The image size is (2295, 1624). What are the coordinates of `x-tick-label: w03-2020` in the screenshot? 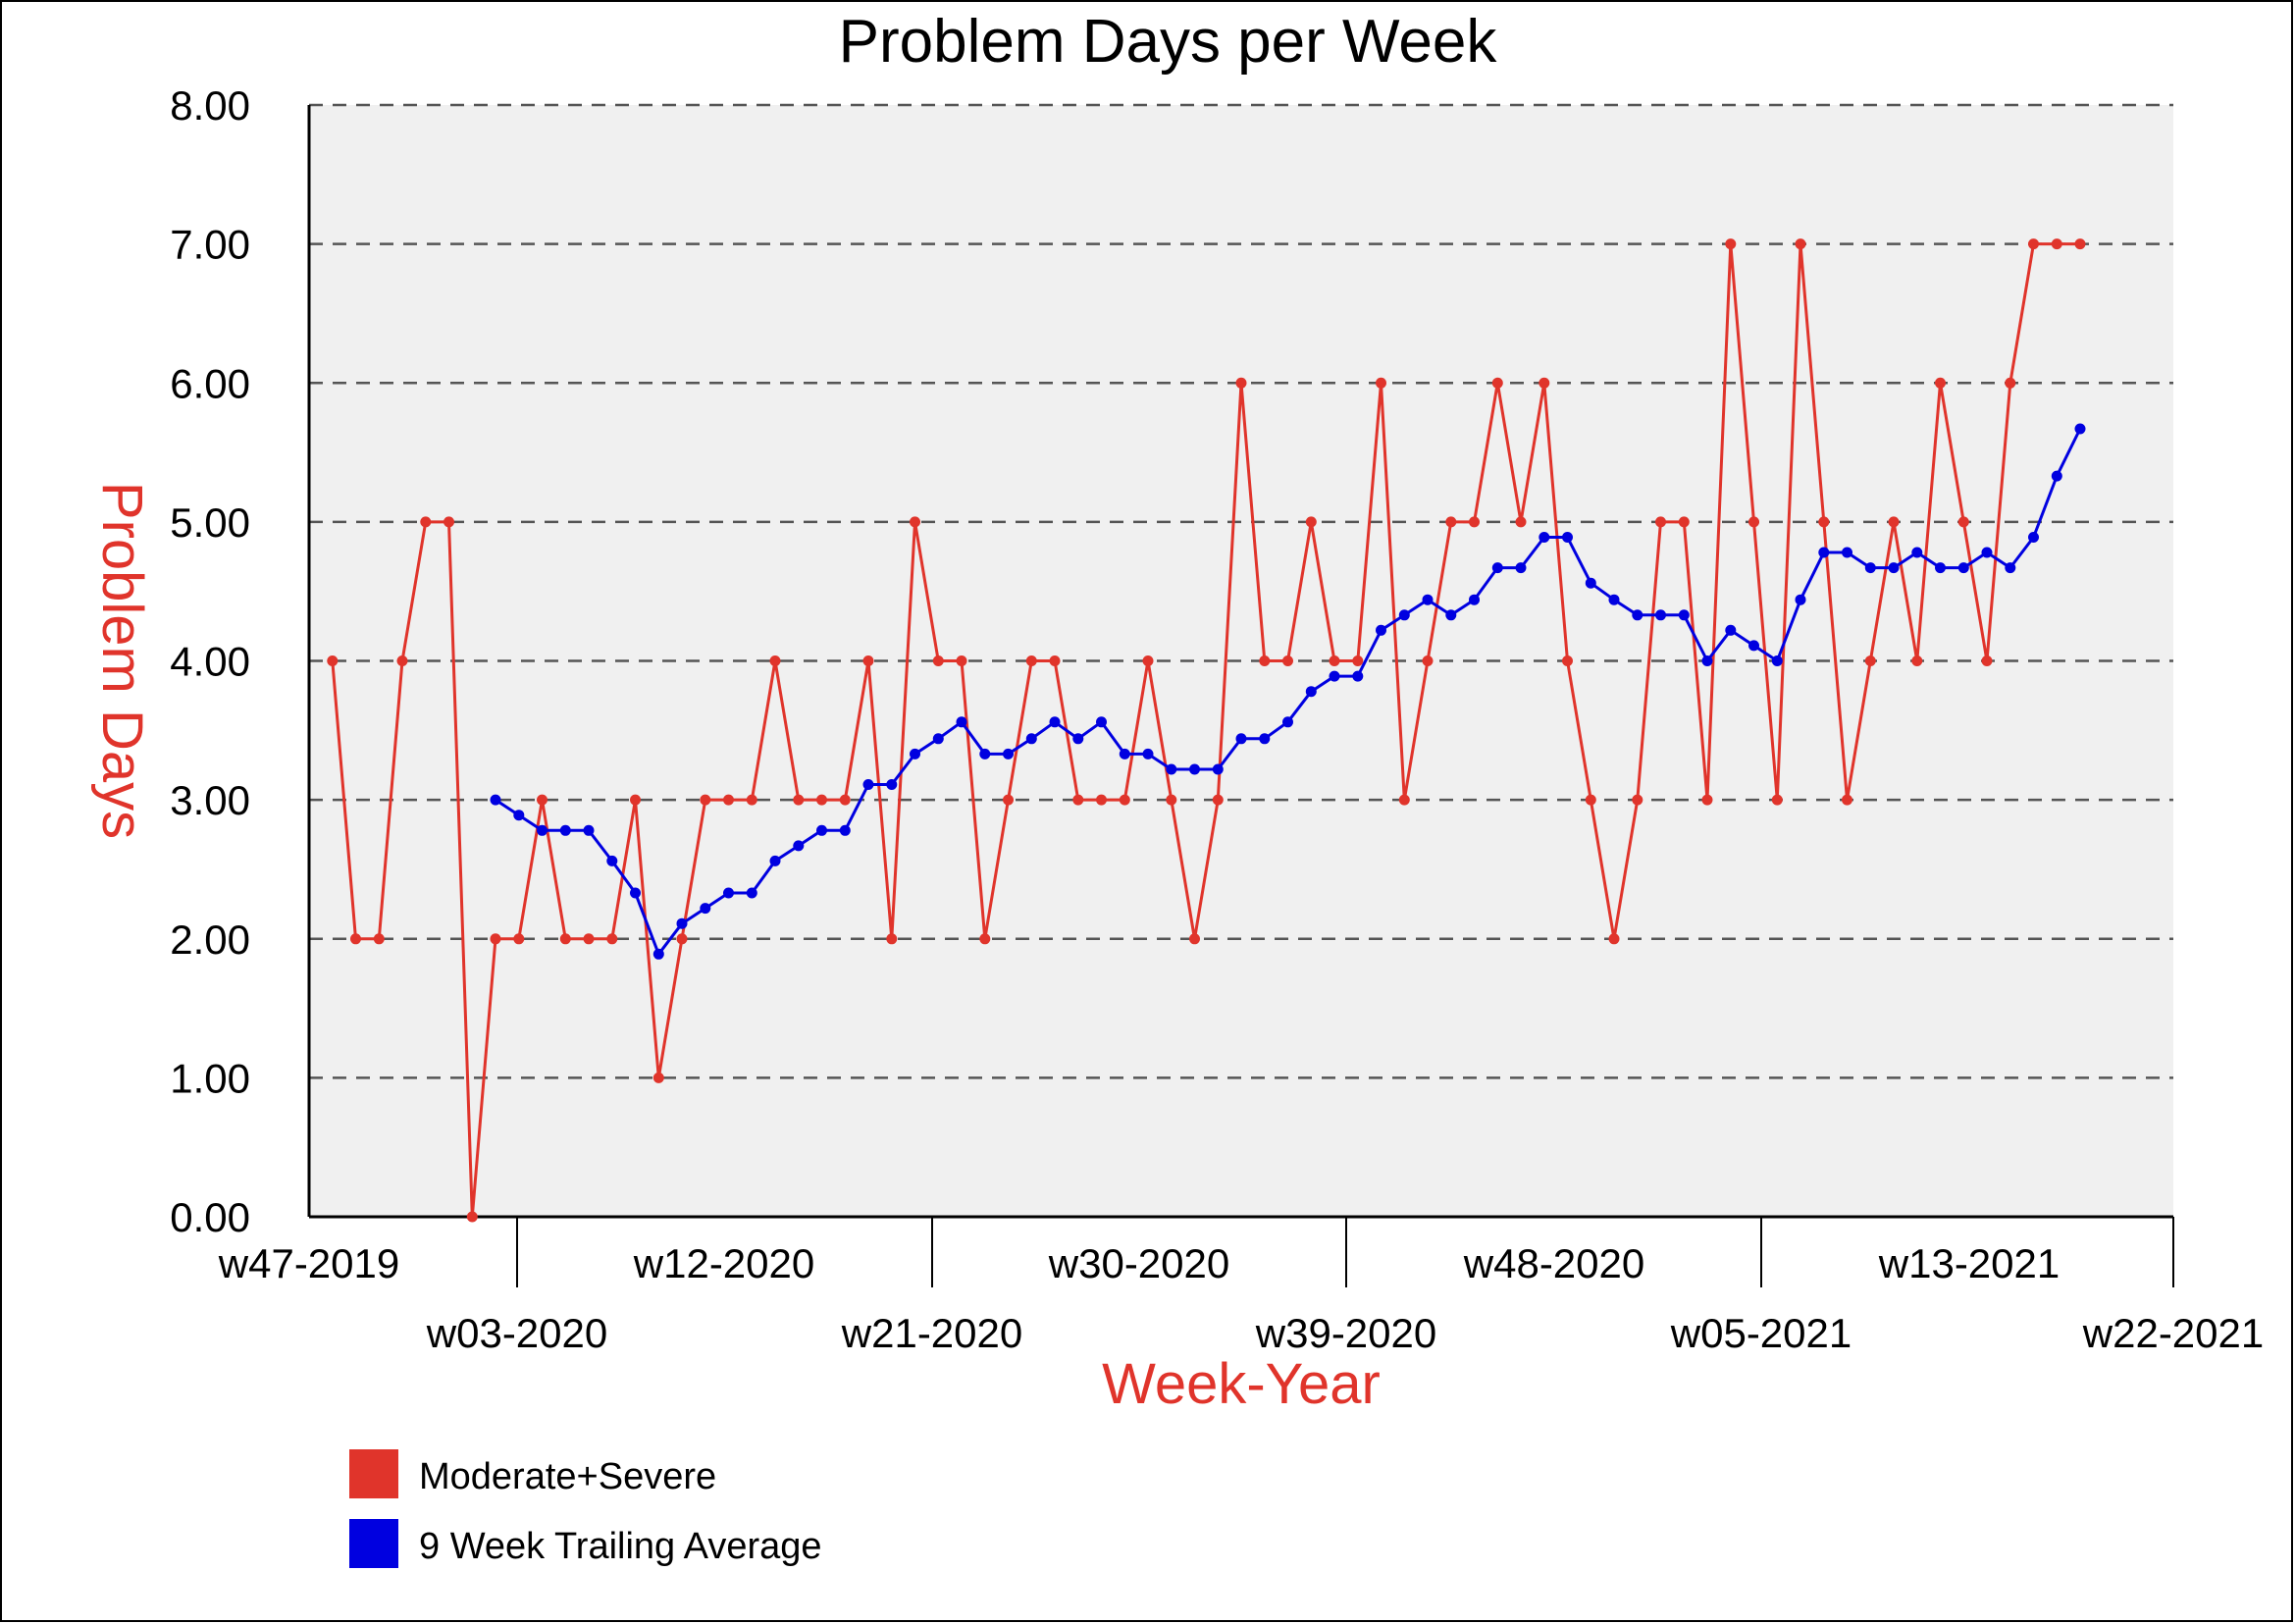 It's located at (517, 1333).